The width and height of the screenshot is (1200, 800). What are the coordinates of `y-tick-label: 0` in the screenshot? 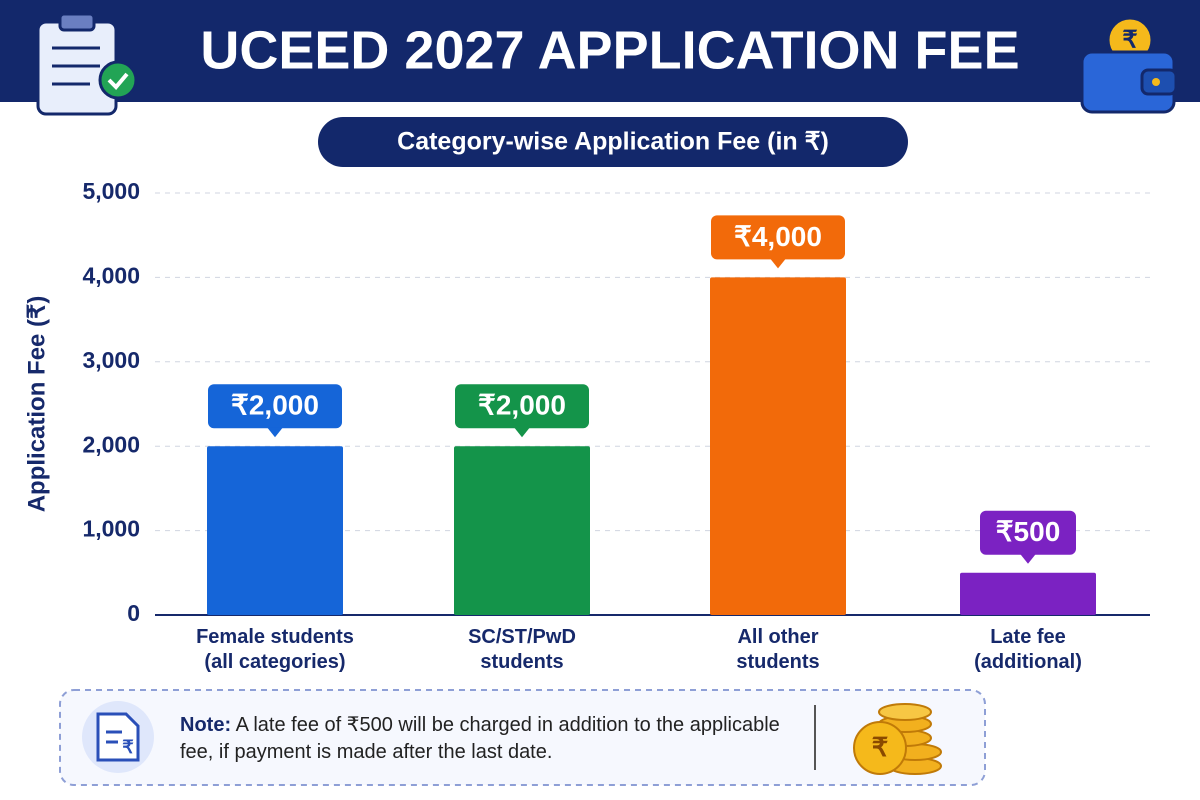 It's located at (133, 613).